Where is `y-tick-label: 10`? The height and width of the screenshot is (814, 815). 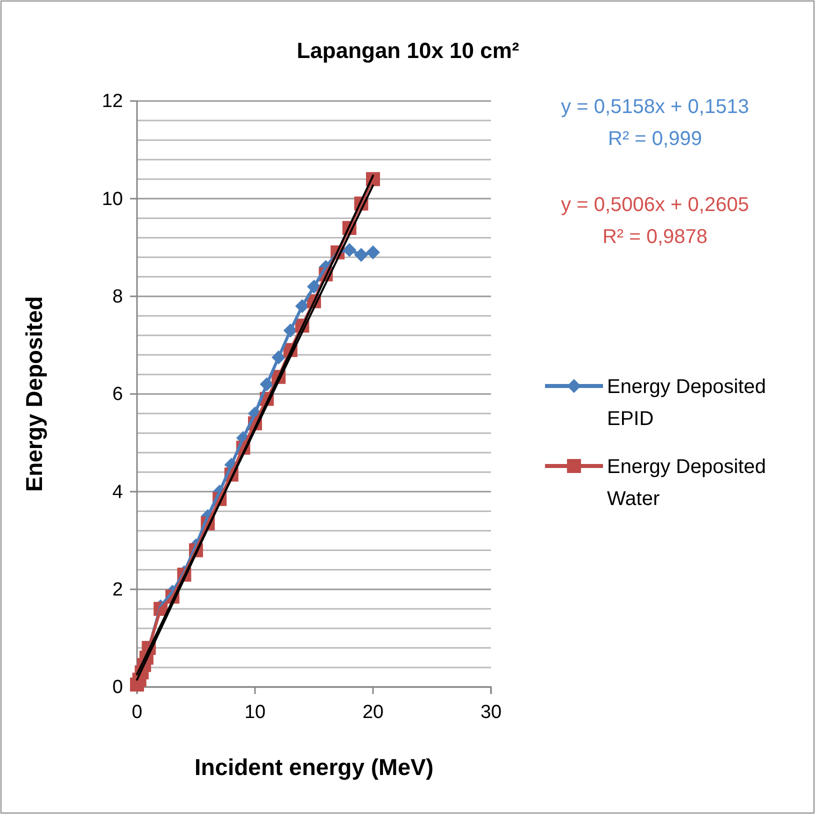
y-tick-label: 10 is located at coordinates (112, 199).